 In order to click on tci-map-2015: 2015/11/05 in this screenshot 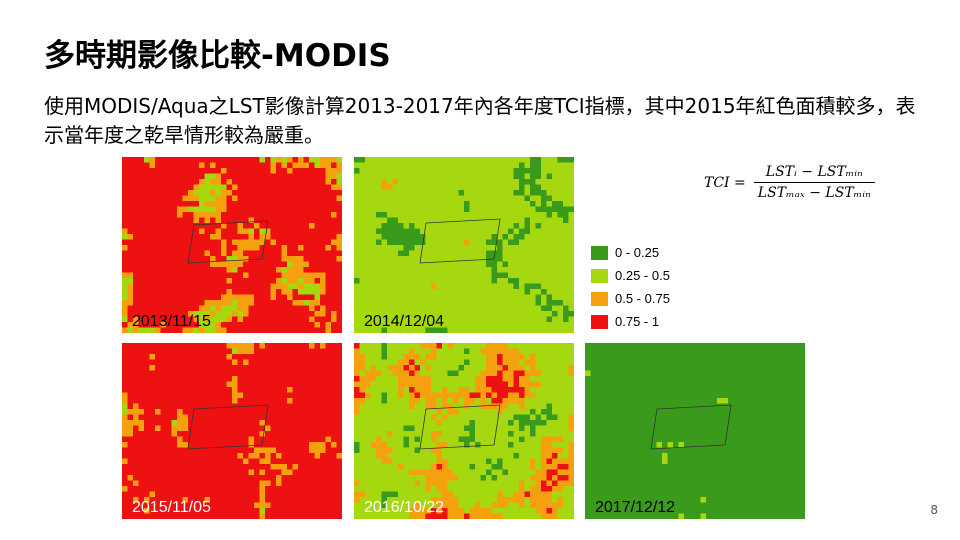, I will do `click(232, 431)`.